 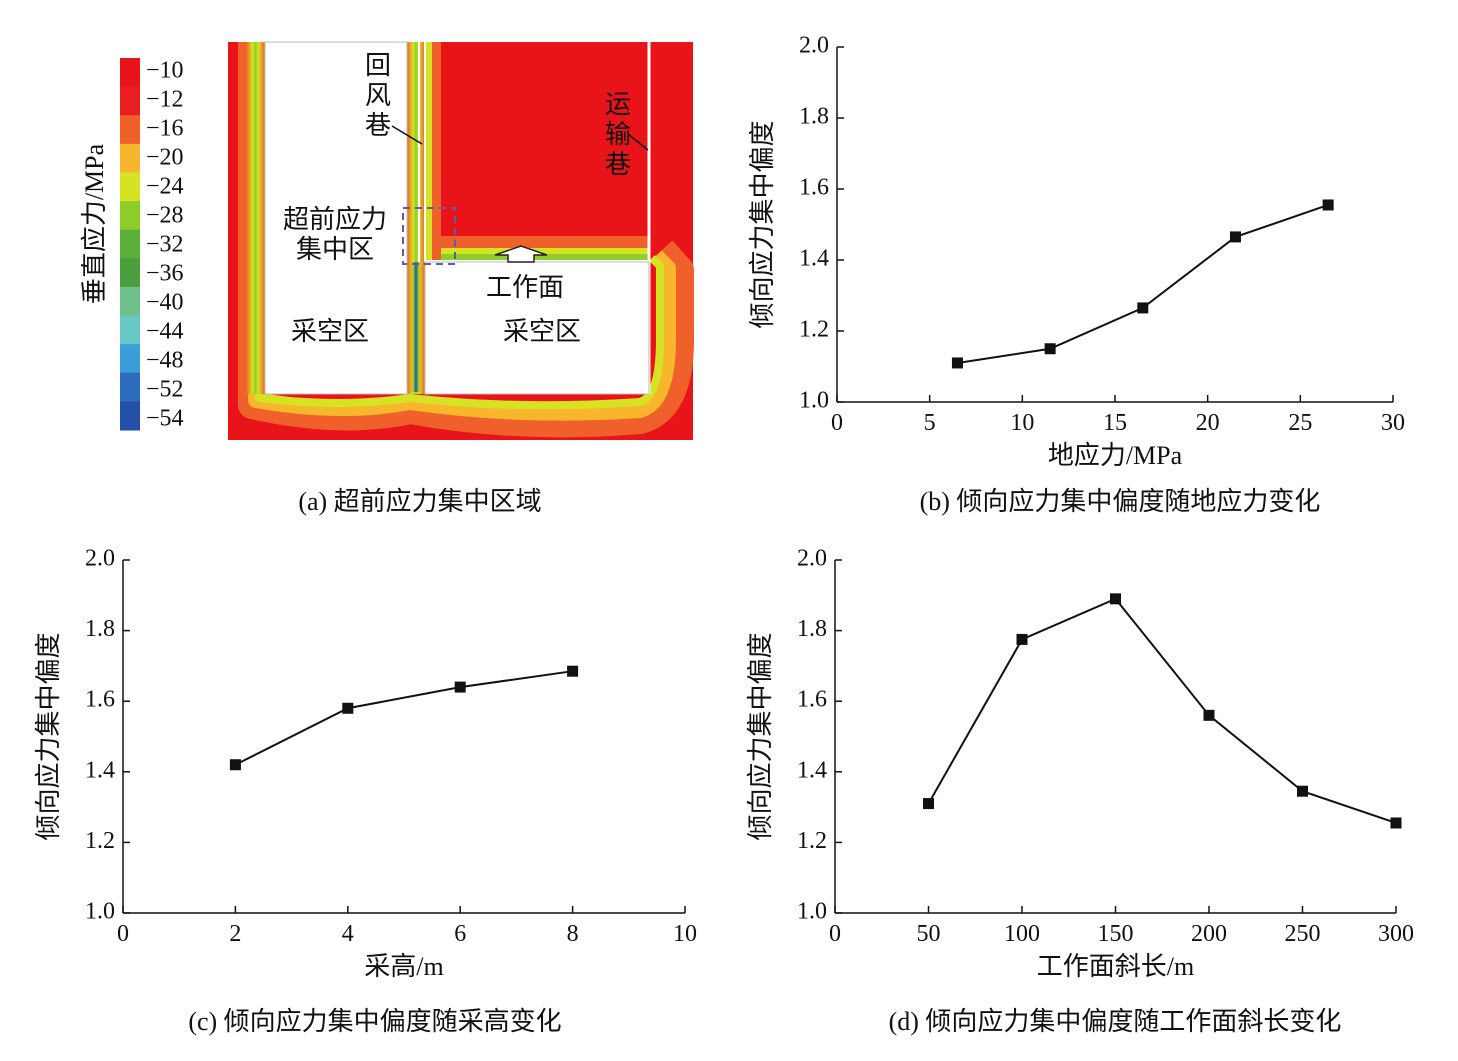 I want to click on haulage-roadway-leader, so click(x=638, y=142).